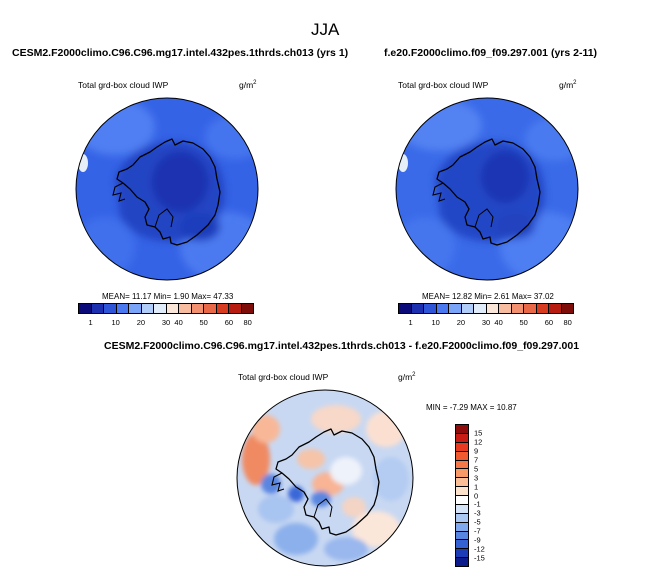 The width and height of the screenshot is (653, 576). What do you see at coordinates (479, 558) in the screenshot?
I see `cb-tick: -15` at bounding box center [479, 558].